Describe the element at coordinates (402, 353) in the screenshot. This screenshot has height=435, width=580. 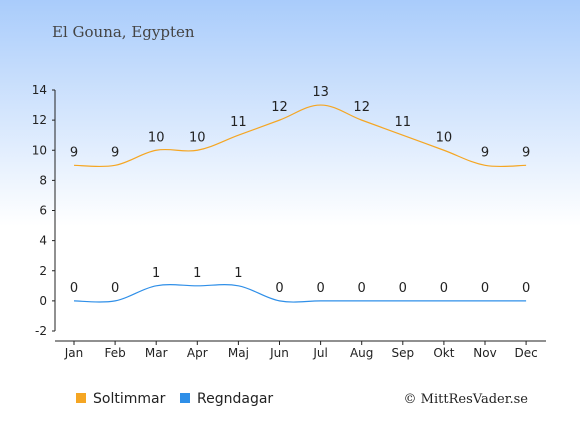
I see `x-tick-label: Sep` at that location.